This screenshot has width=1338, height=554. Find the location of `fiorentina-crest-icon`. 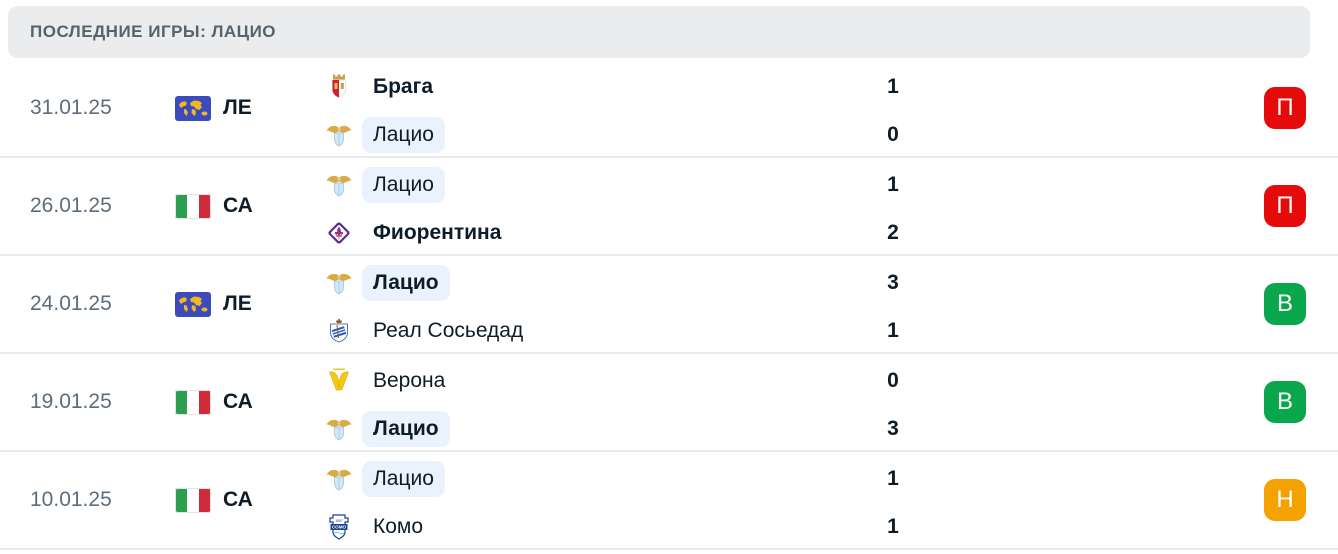

fiorentina-crest-icon is located at coordinates (339, 233).